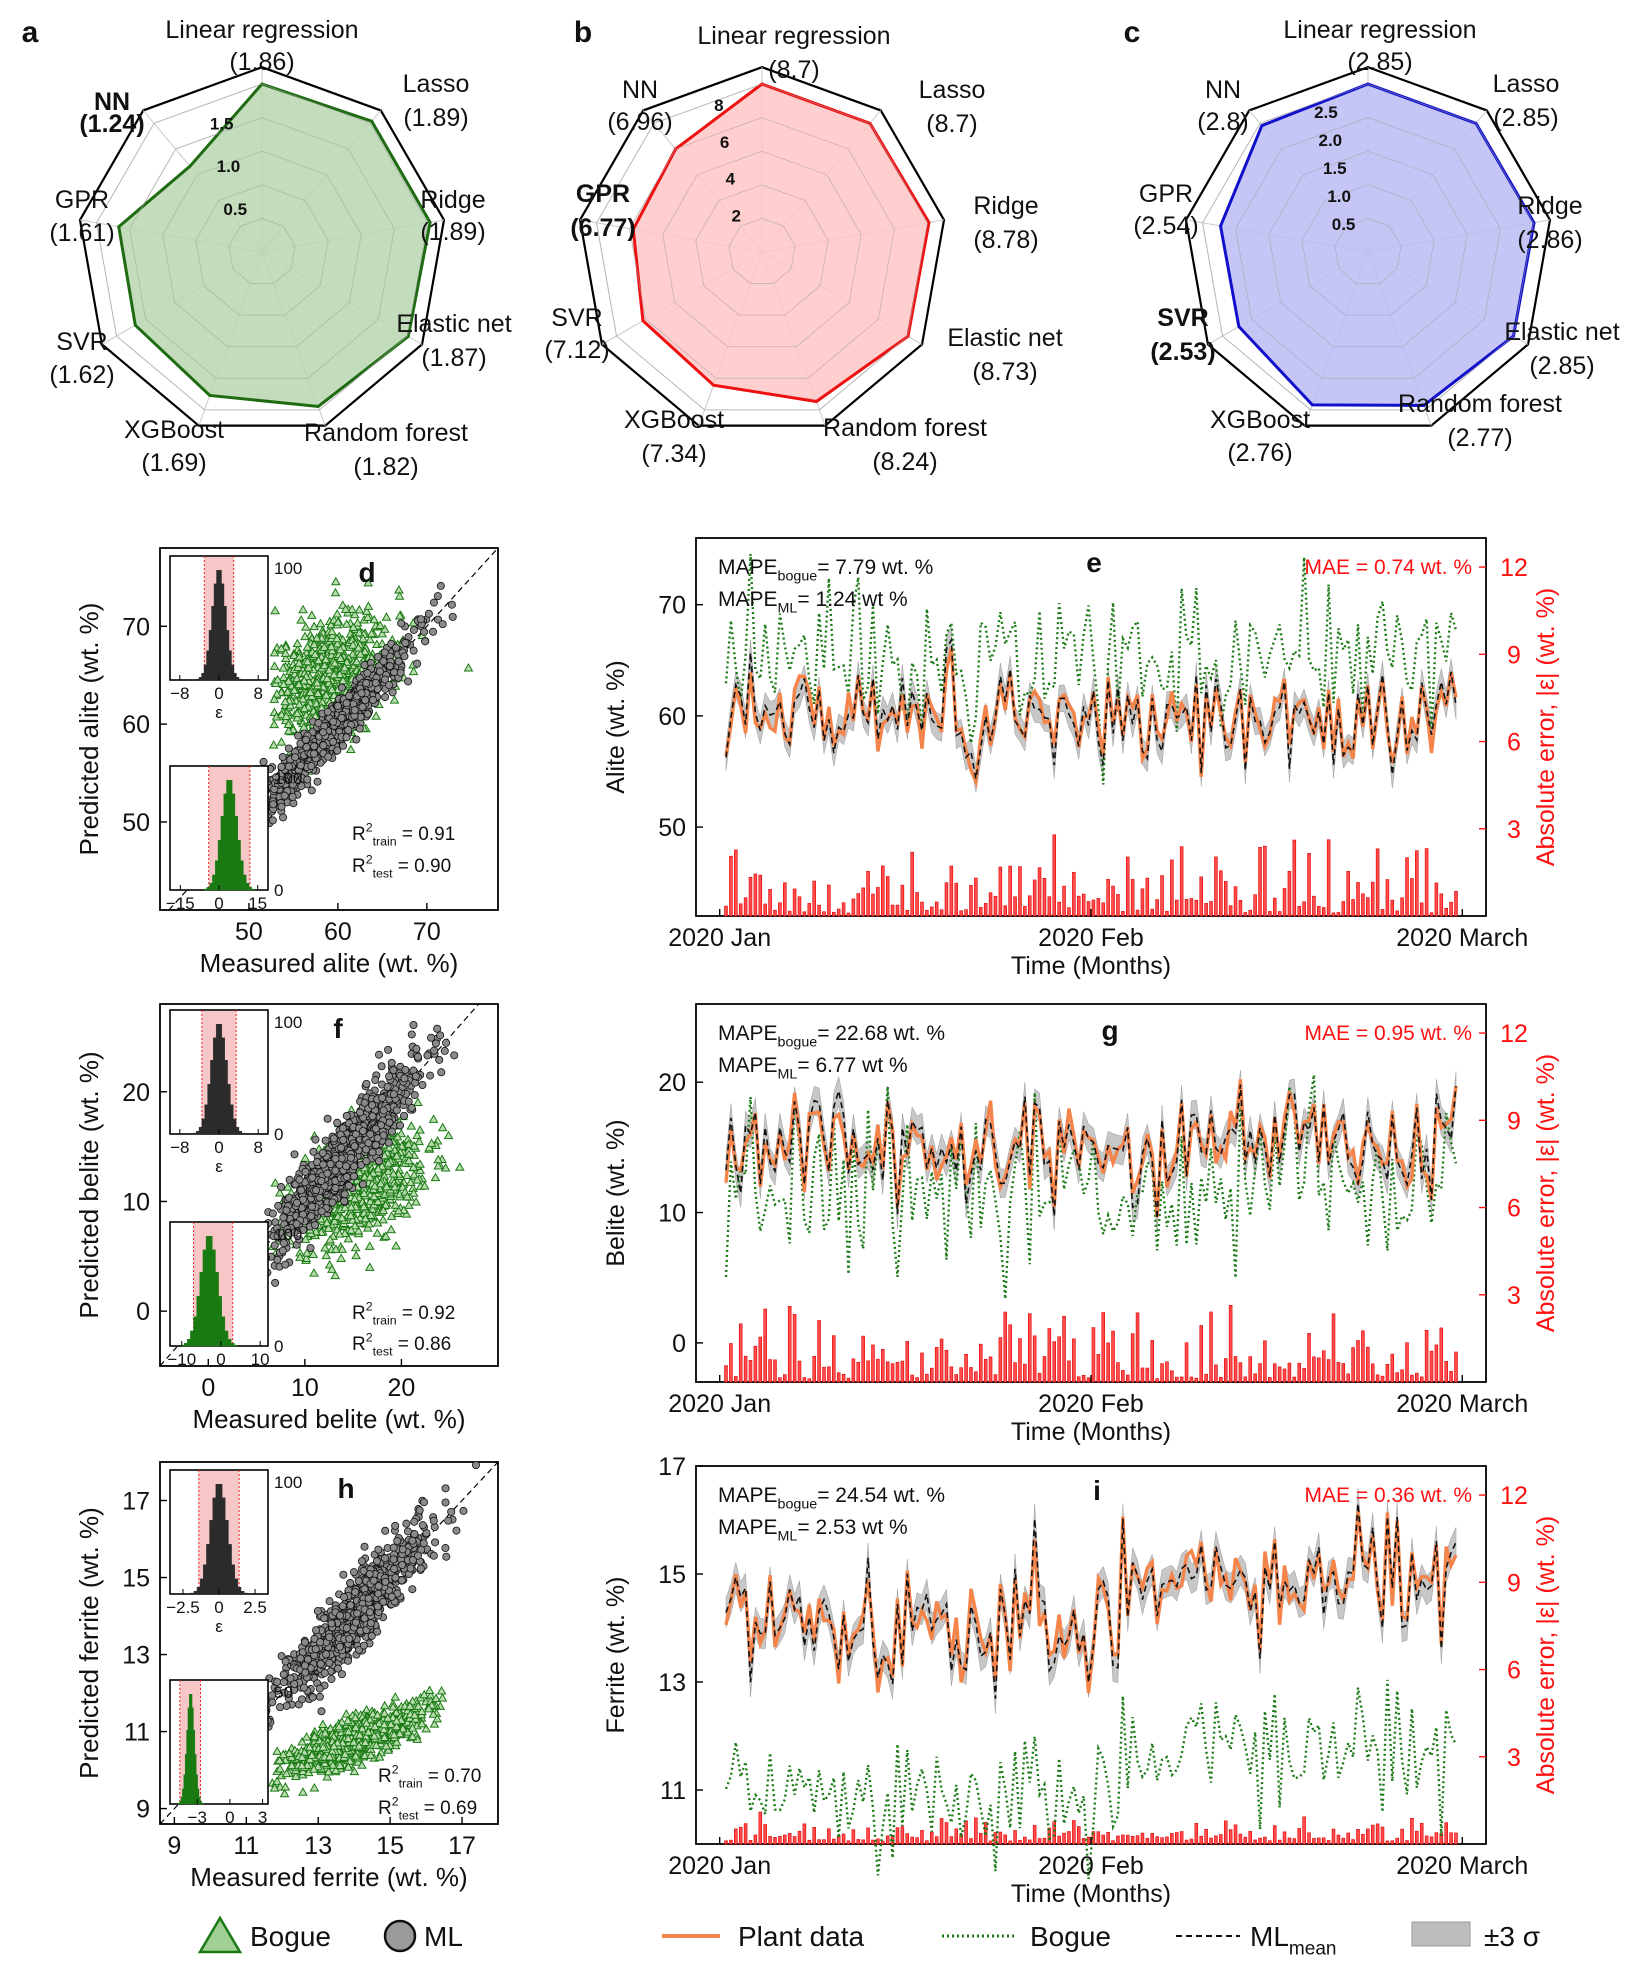 Image resolution: width=1646 pixels, height=1962 pixels. Describe the element at coordinates (386, 433) in the screenshot. I see `radar-axis-label: Random forest` at that location.